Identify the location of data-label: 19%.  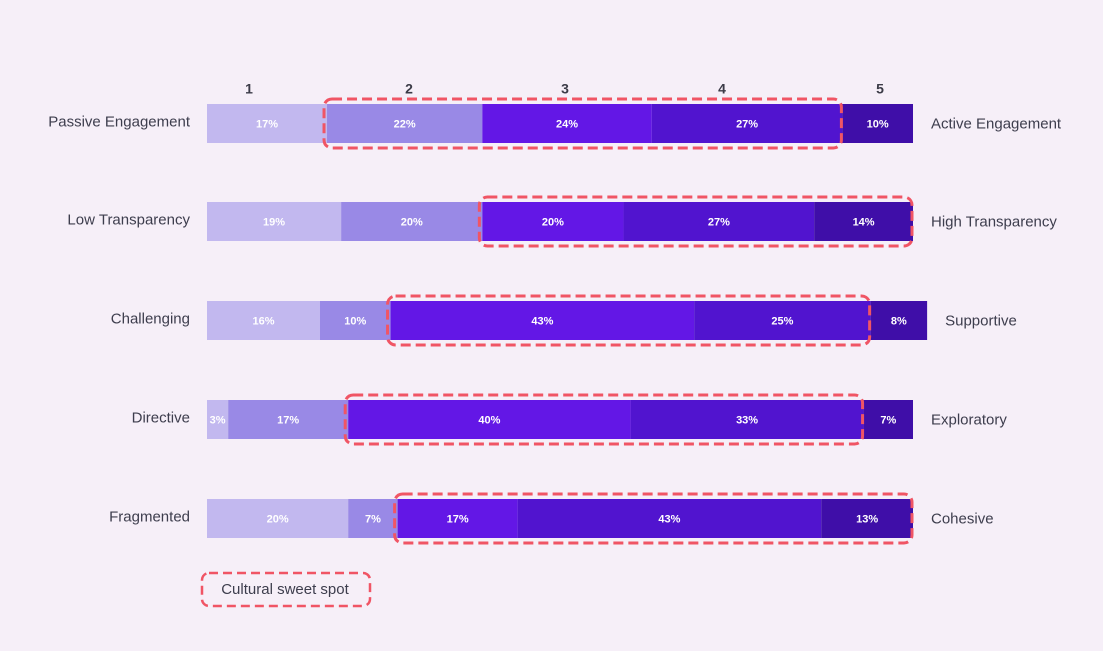
(274, 222).